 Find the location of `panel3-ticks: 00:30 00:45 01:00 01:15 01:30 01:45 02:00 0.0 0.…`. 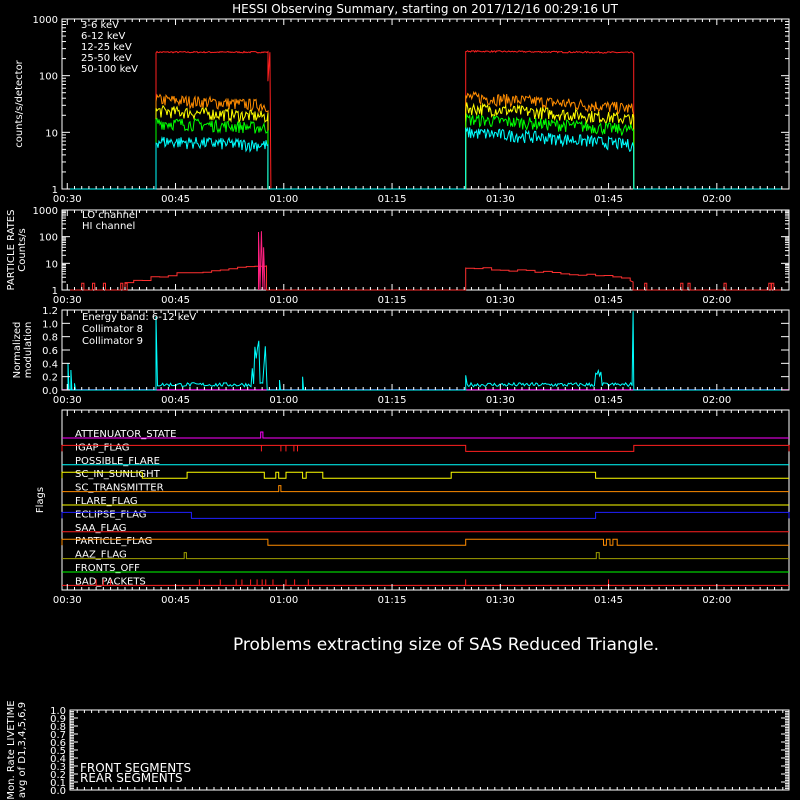

panel3-ticks: 00:30 00:45 01:00 01:15 01:30 01:45 02:00 0.0 0.… is located at coordinates (415, 356).